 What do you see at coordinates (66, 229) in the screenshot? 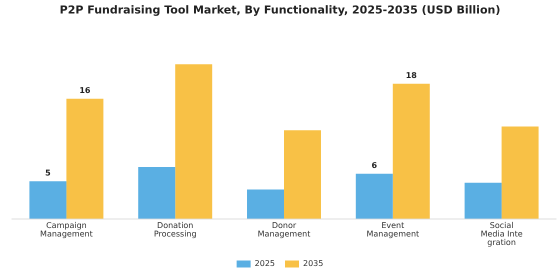
I see `x-tick-label: Campaign Management` at bounding box center [66, 229].